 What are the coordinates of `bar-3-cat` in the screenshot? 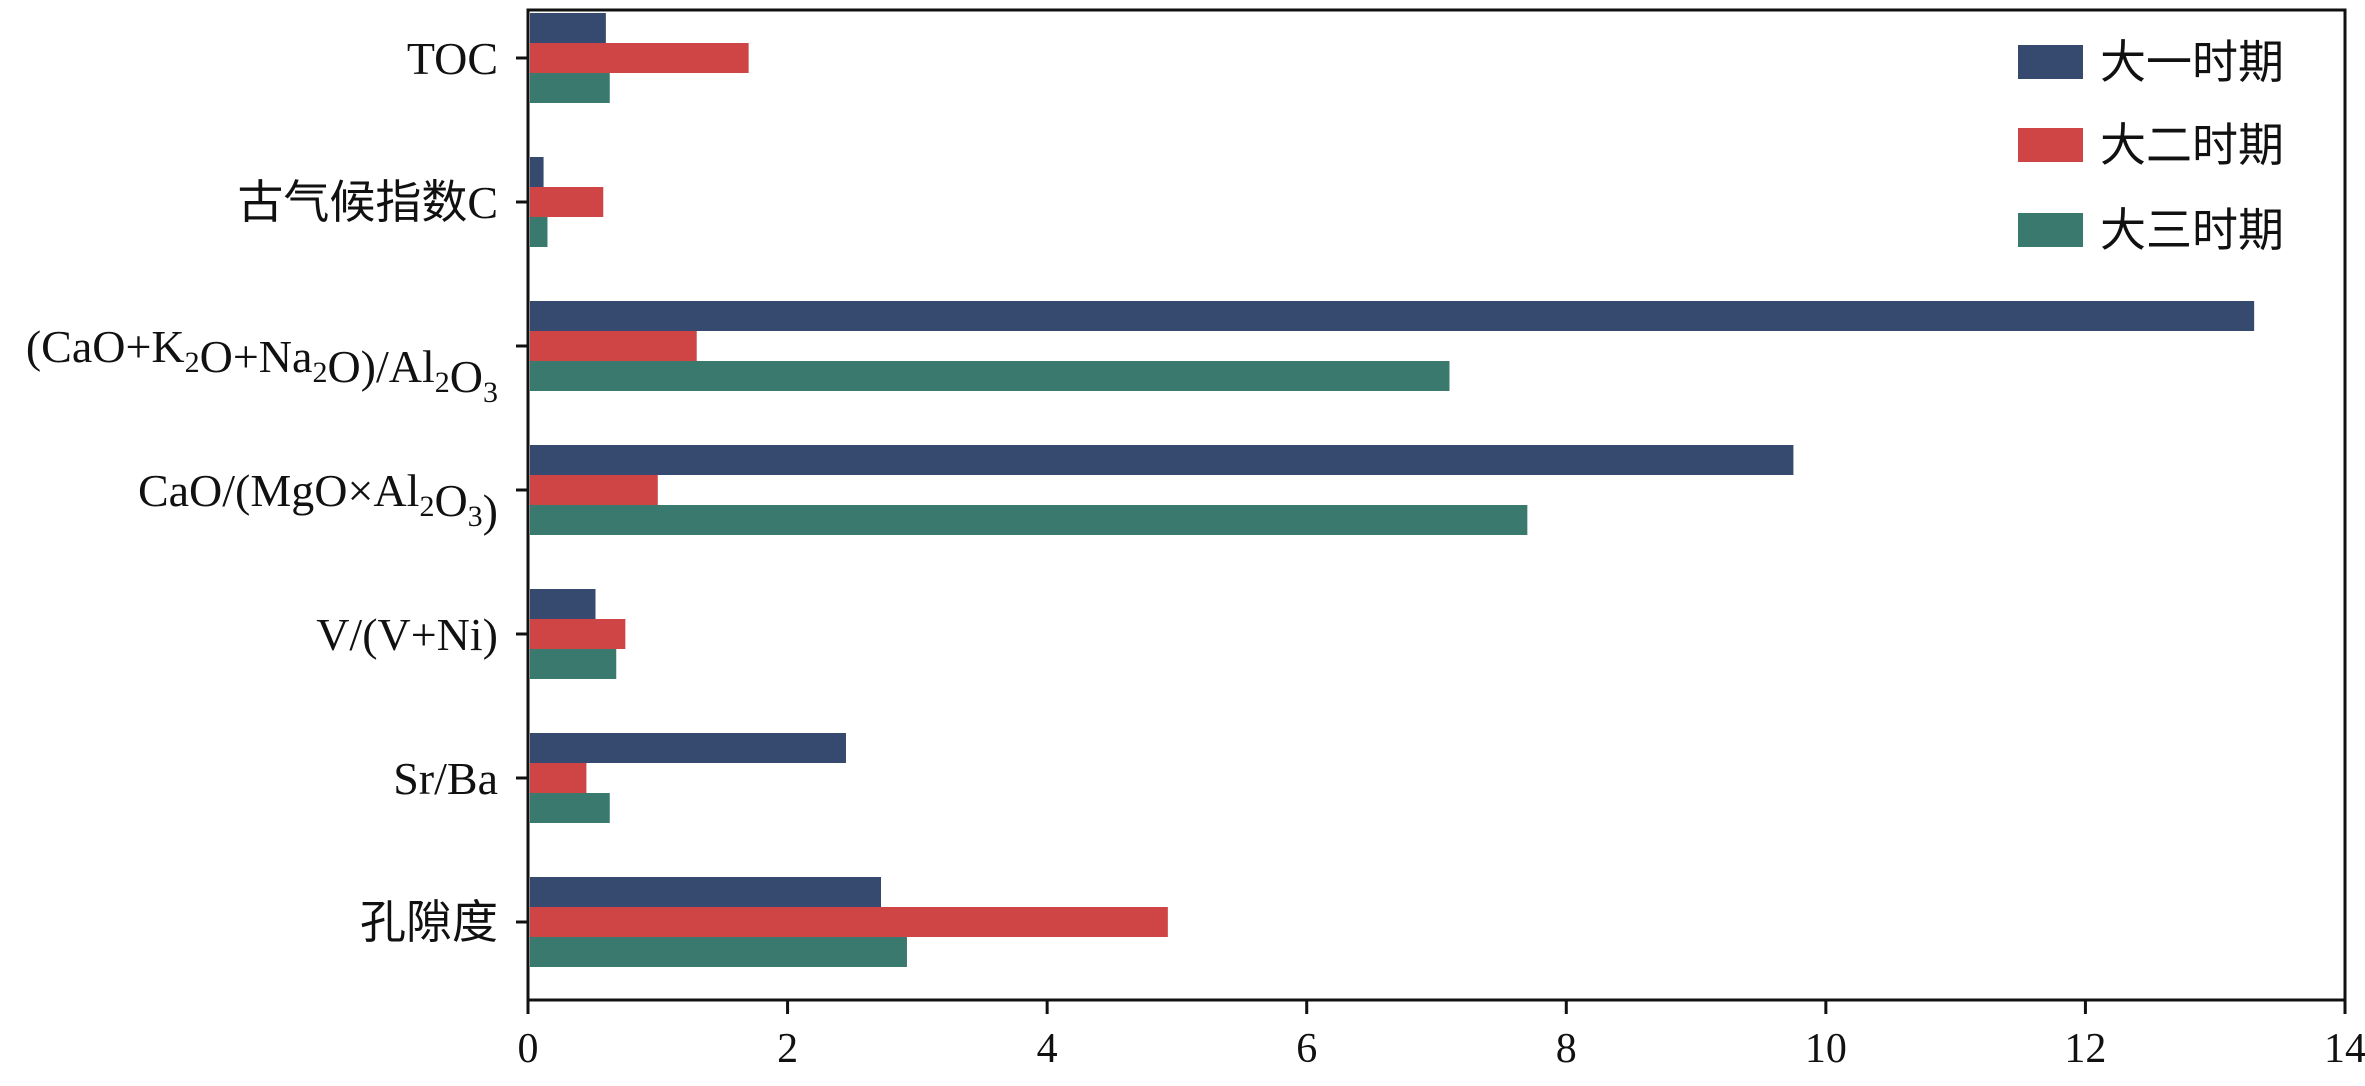 It's located at (718, 952).